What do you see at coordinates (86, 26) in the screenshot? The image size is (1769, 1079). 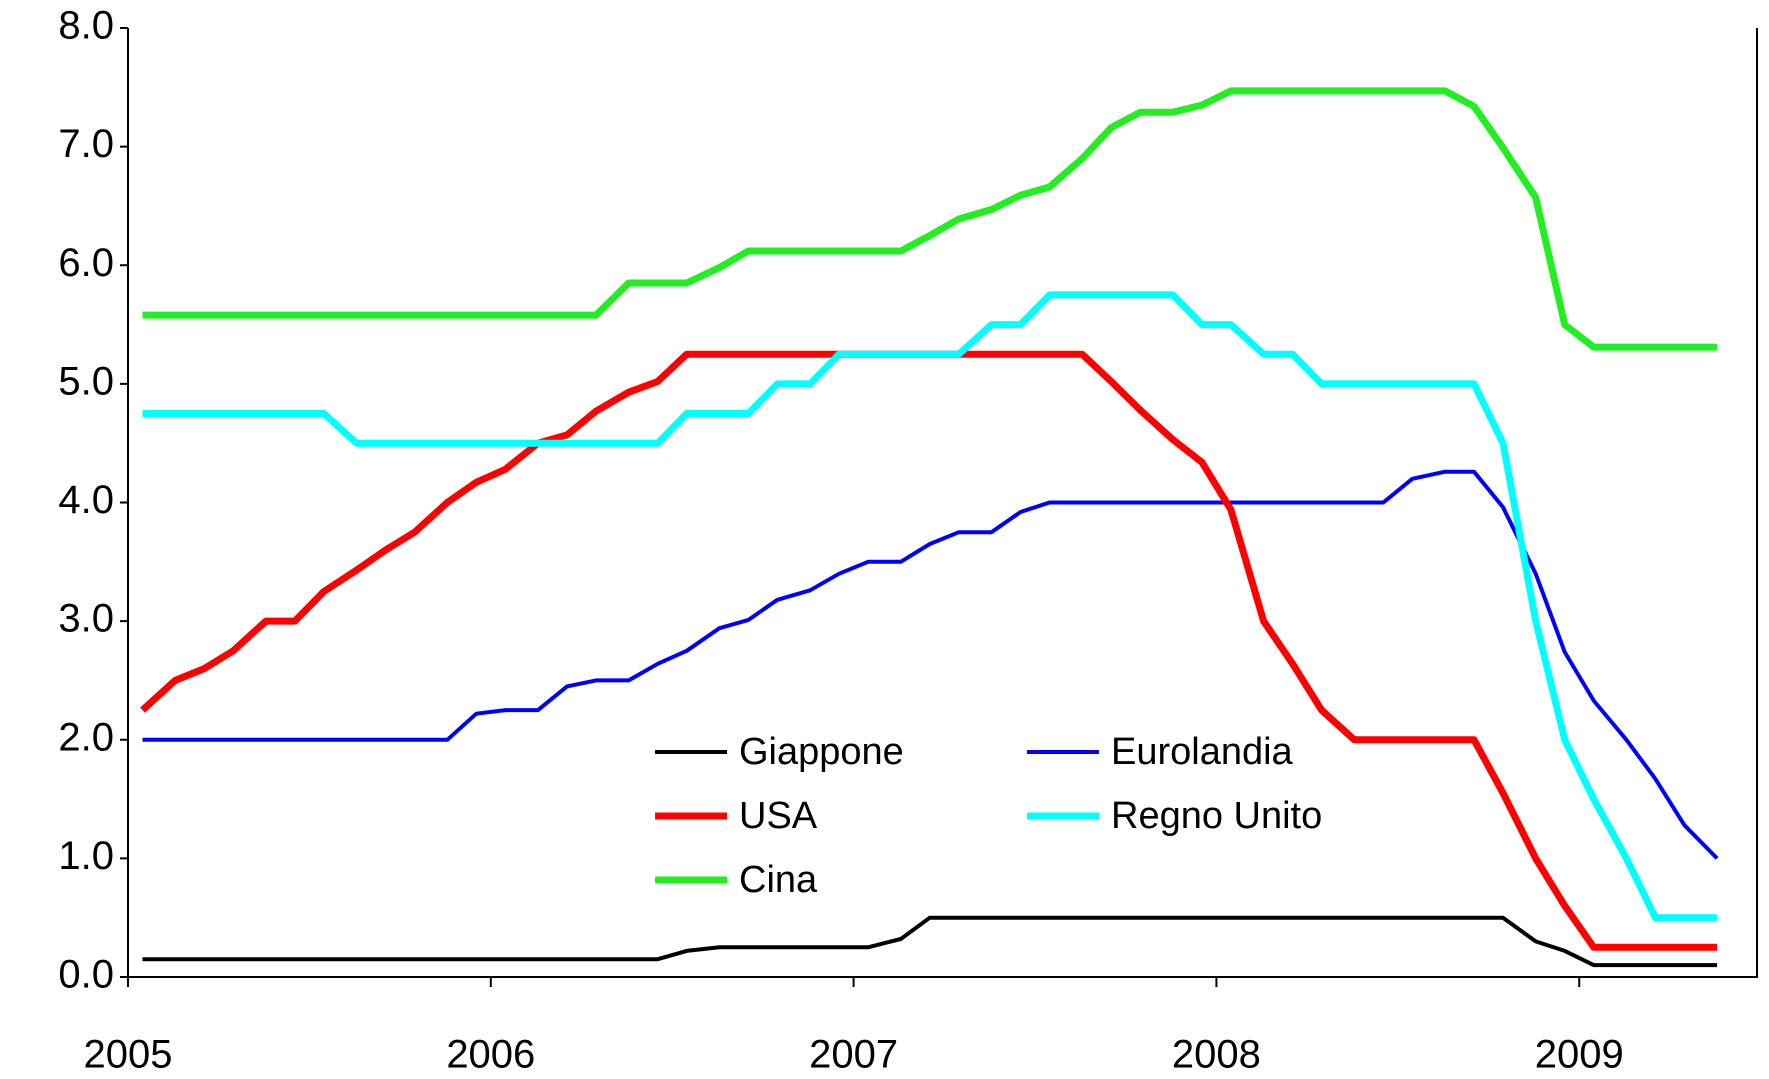 I see `y-tick-label: 8.0` at bounding box center [86, 26].